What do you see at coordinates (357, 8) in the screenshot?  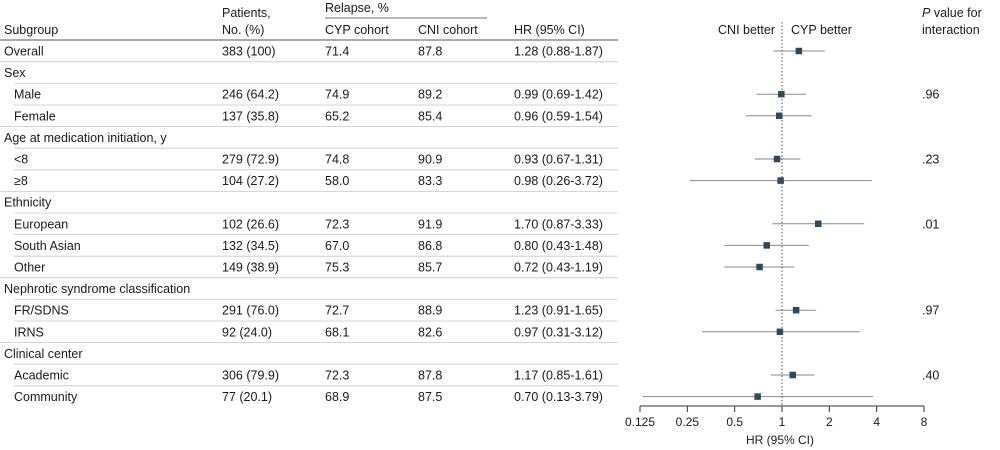 I see `header-relapse: Relapse, %` at bounding box center [357, 8].